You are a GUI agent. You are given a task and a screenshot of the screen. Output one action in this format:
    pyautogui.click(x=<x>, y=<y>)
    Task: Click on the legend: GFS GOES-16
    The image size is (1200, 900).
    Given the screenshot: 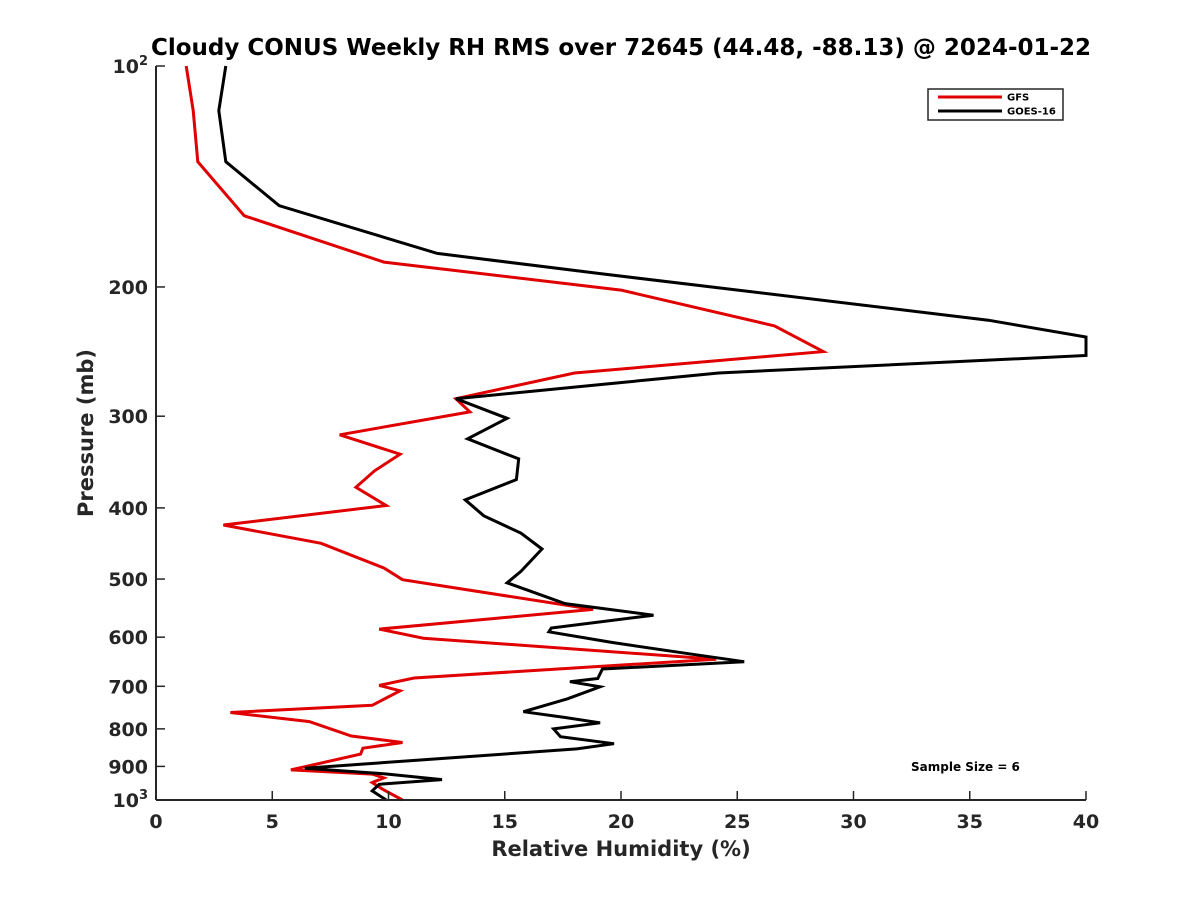 What is the action you would take?
    pyautogui.click(x=995, y=104)
    